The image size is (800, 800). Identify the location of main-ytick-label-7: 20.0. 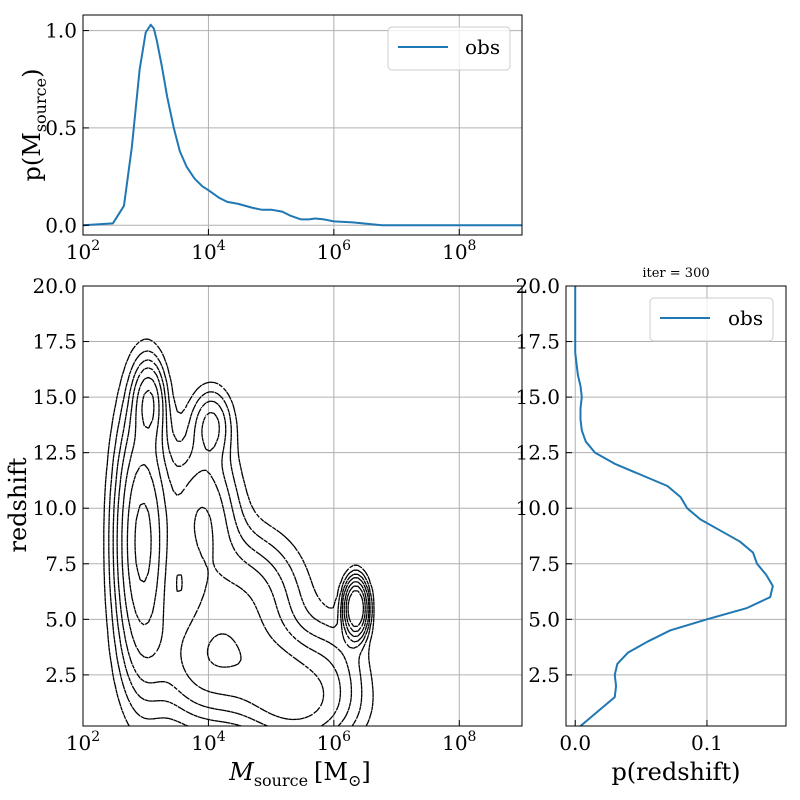
(54, 286).